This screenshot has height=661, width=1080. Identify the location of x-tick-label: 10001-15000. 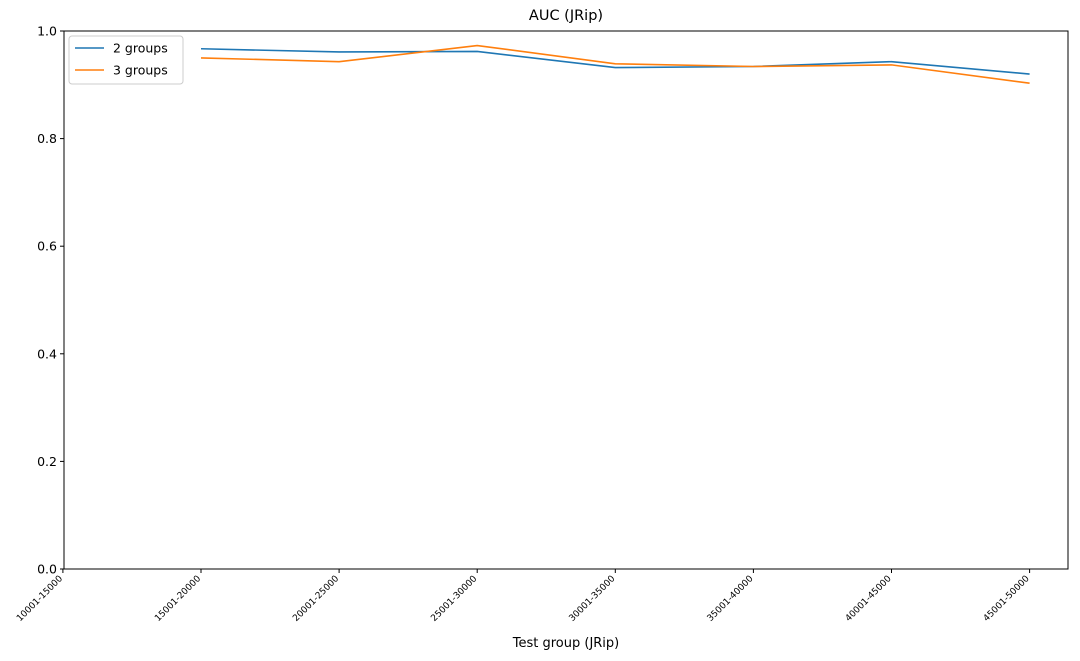
(40, 599).